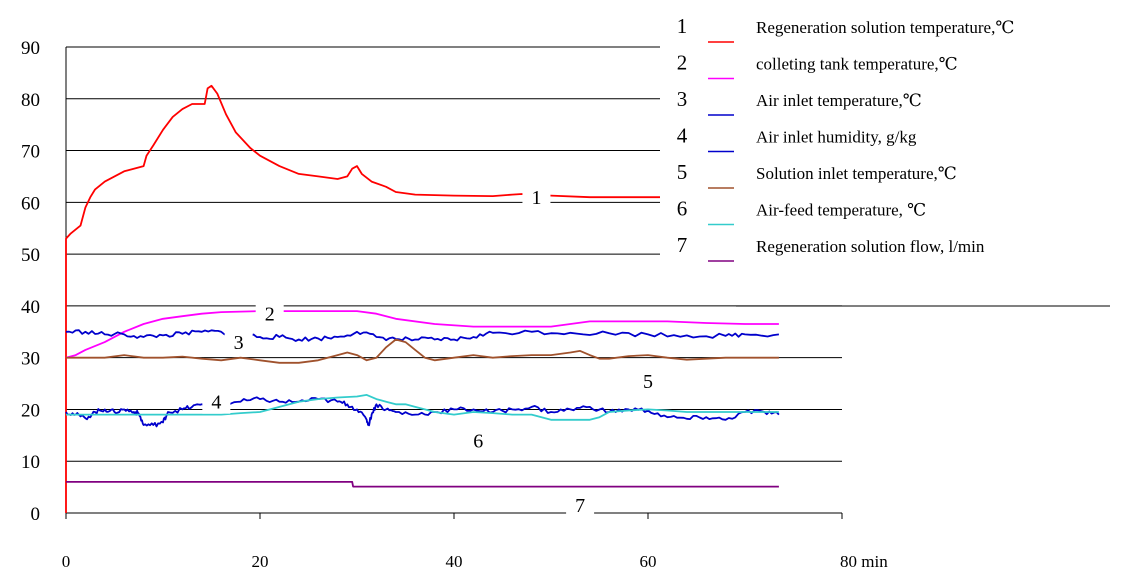 Image resolution: width=1122 pixels, height=575 pixels. I want to click on series-7-label: 7, so click(580, 506).